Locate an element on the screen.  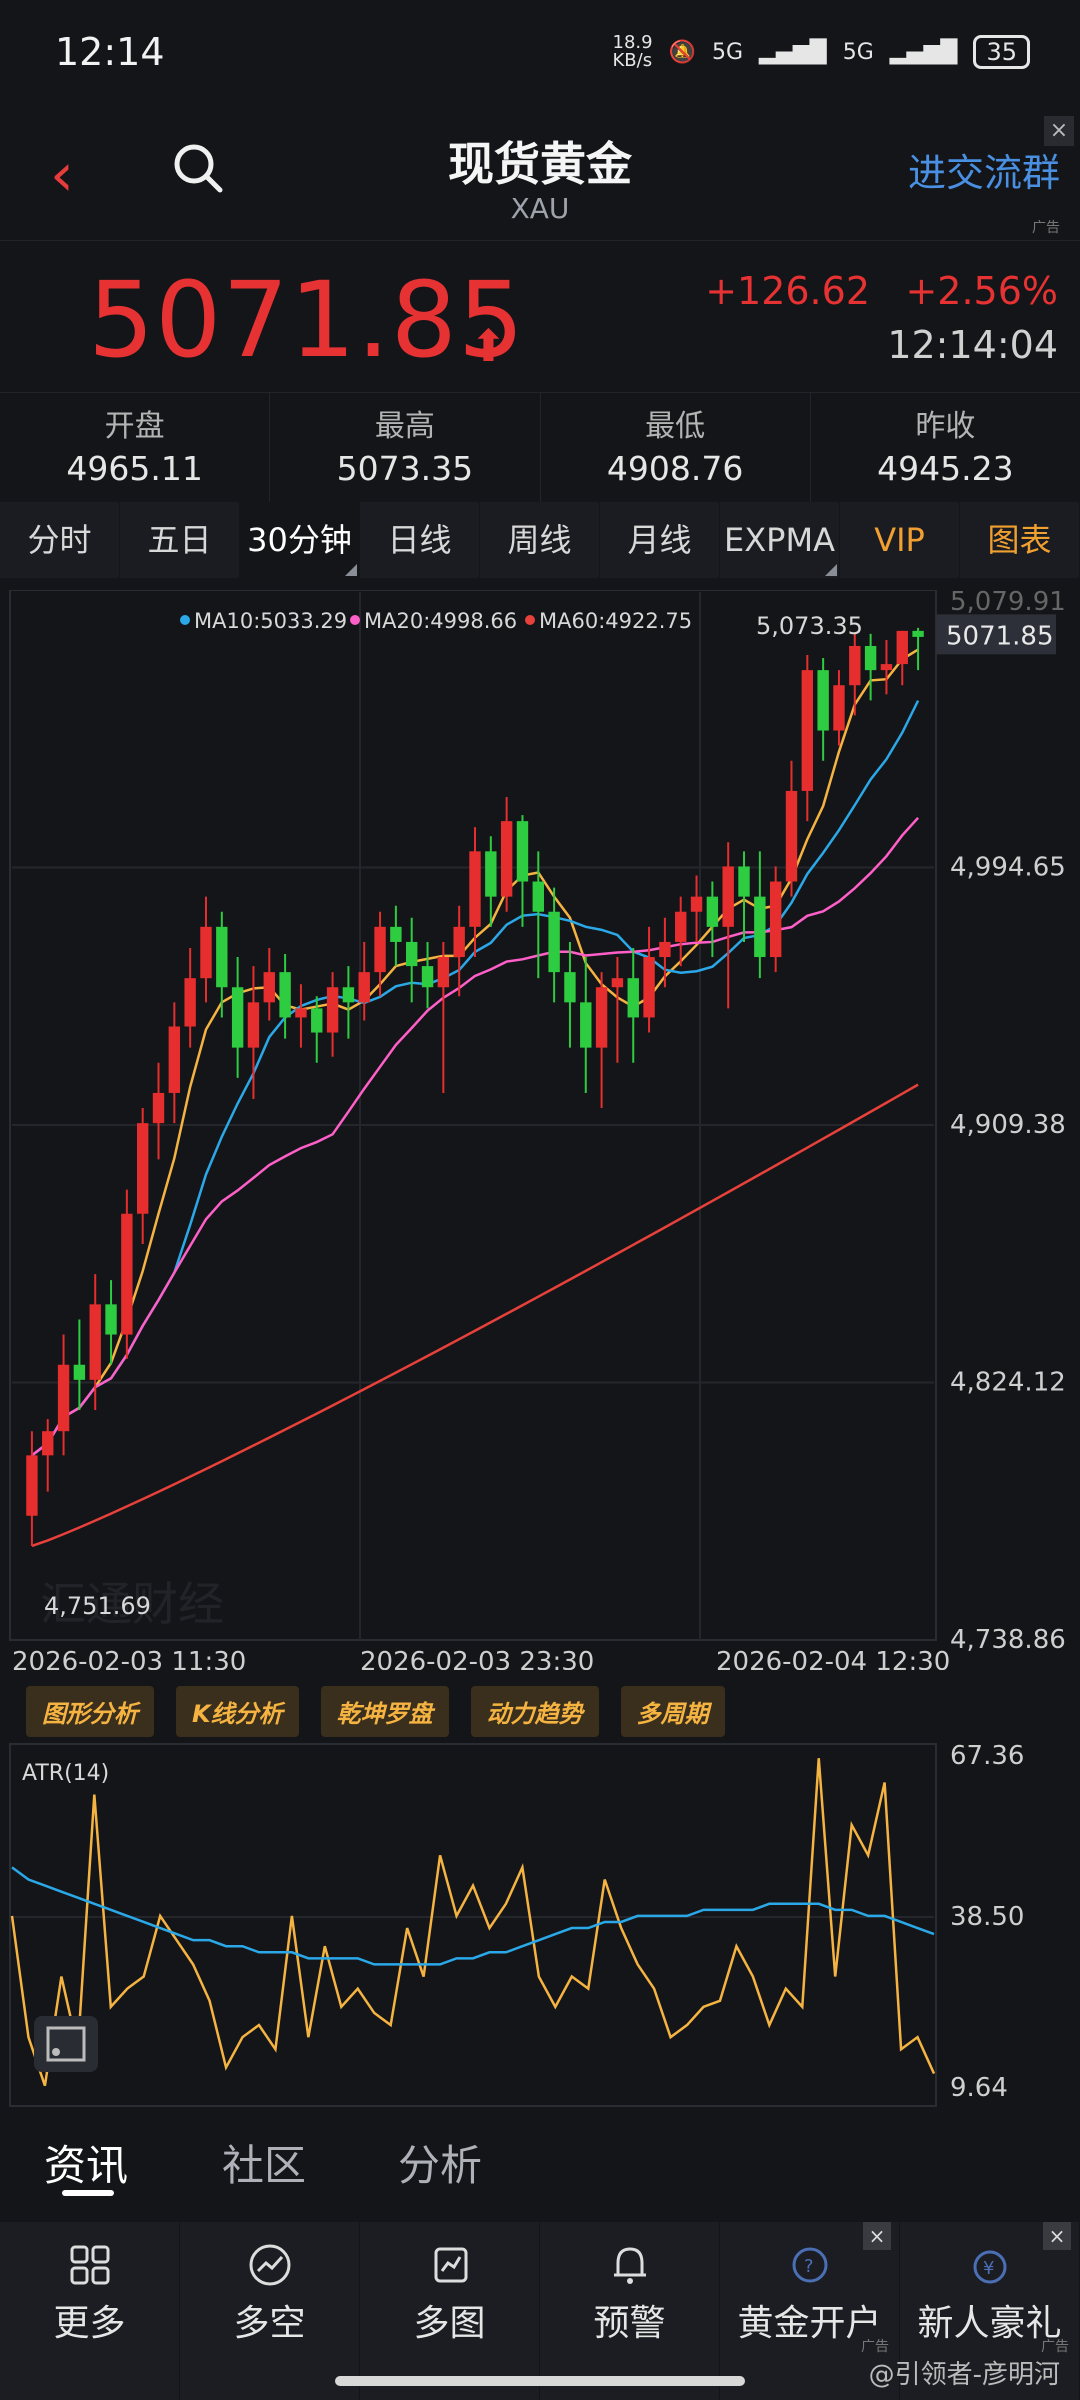
tab-weekly: 周线 is located at coordinates (540, 540).